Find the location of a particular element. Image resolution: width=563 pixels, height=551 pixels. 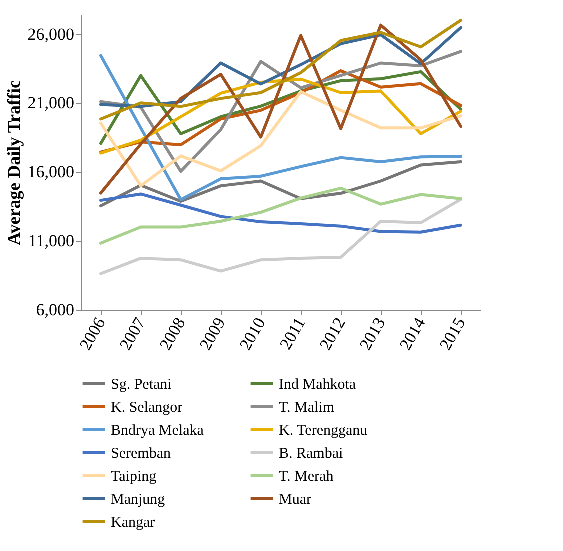

legend-label: Ind Mahkota is located at coordinates (317, 385).